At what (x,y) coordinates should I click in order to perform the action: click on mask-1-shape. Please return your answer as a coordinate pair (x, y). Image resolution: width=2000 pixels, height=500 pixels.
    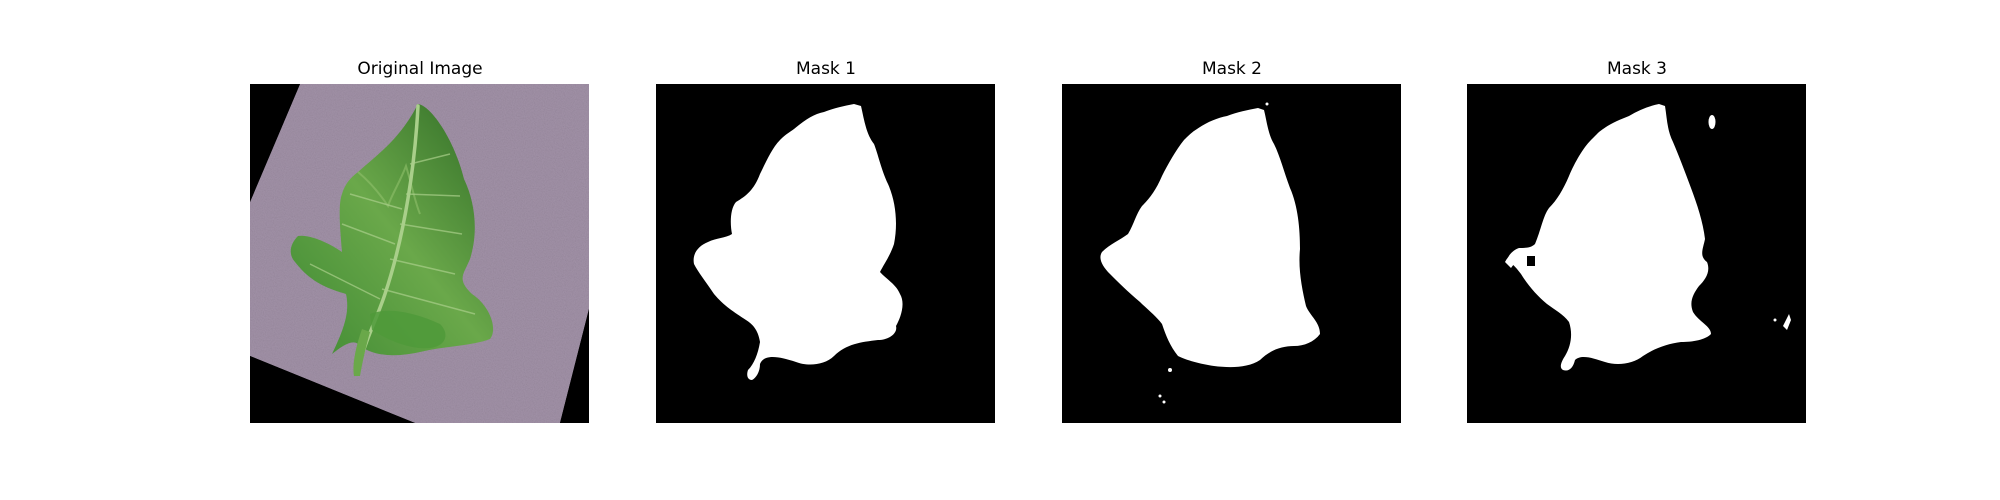
    Looking at the image, I should click on (798, 242).